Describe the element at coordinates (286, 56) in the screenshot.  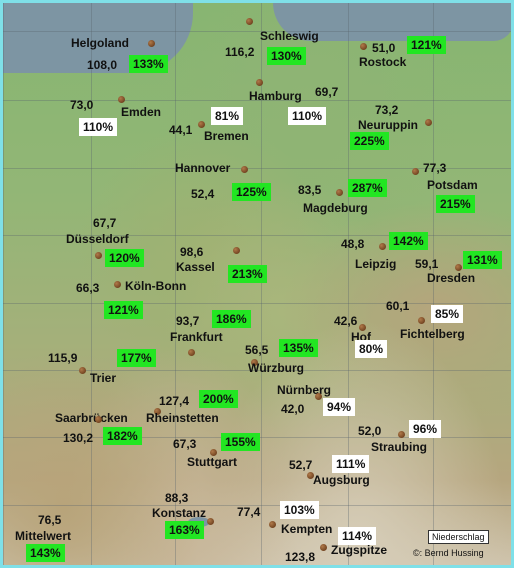
I see `precip-percent-badge: 130%` at that location.